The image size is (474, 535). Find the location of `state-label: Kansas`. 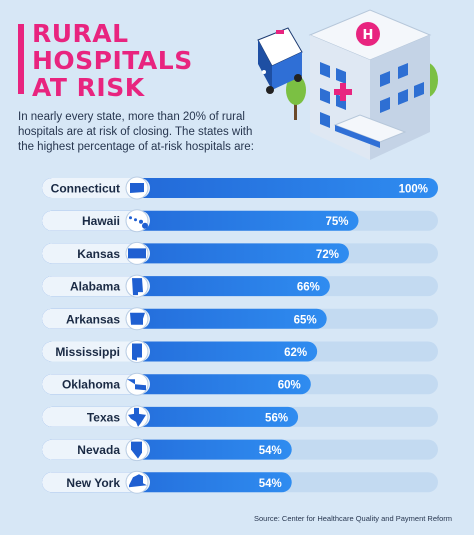

state-label: Kansas is located at coordinates (98, 254).